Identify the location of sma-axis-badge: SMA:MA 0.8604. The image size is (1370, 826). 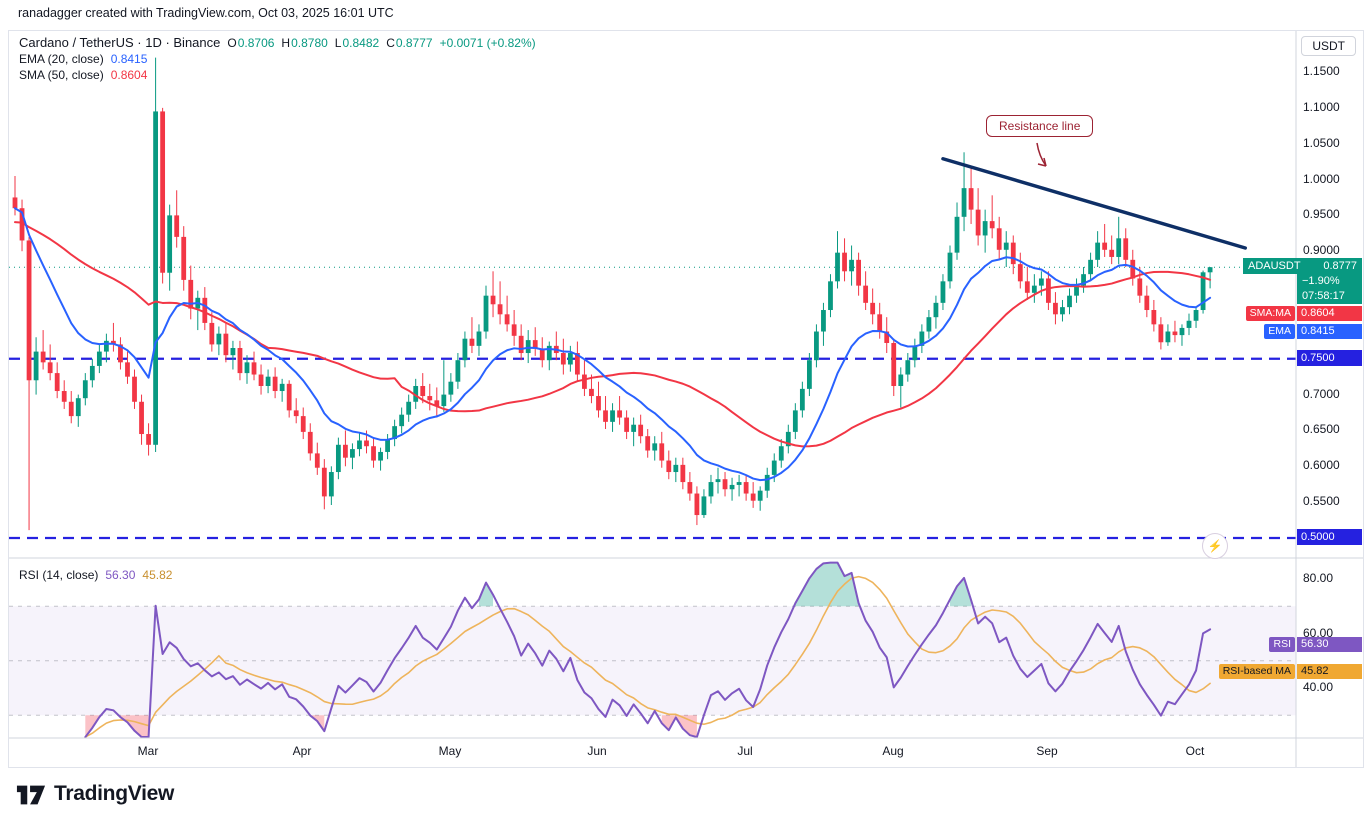
(1303, 313).